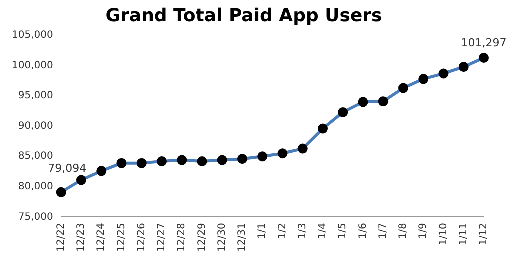  What do you see at coordinates (302, 231) in the screenshot?
I see `x-tick-label: 1/3` at bounding box center [302, 231].